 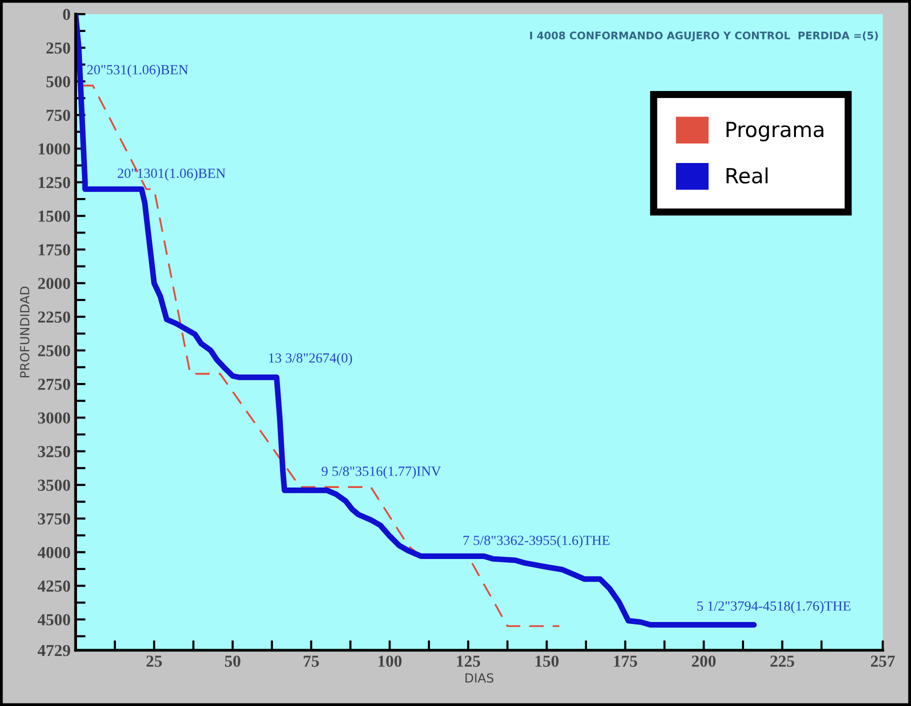 I want to click on text: I 4008 CONFORMANDO AGUJERO Y CONTROL PERDIDA =(5), so click(x=704, y=36).